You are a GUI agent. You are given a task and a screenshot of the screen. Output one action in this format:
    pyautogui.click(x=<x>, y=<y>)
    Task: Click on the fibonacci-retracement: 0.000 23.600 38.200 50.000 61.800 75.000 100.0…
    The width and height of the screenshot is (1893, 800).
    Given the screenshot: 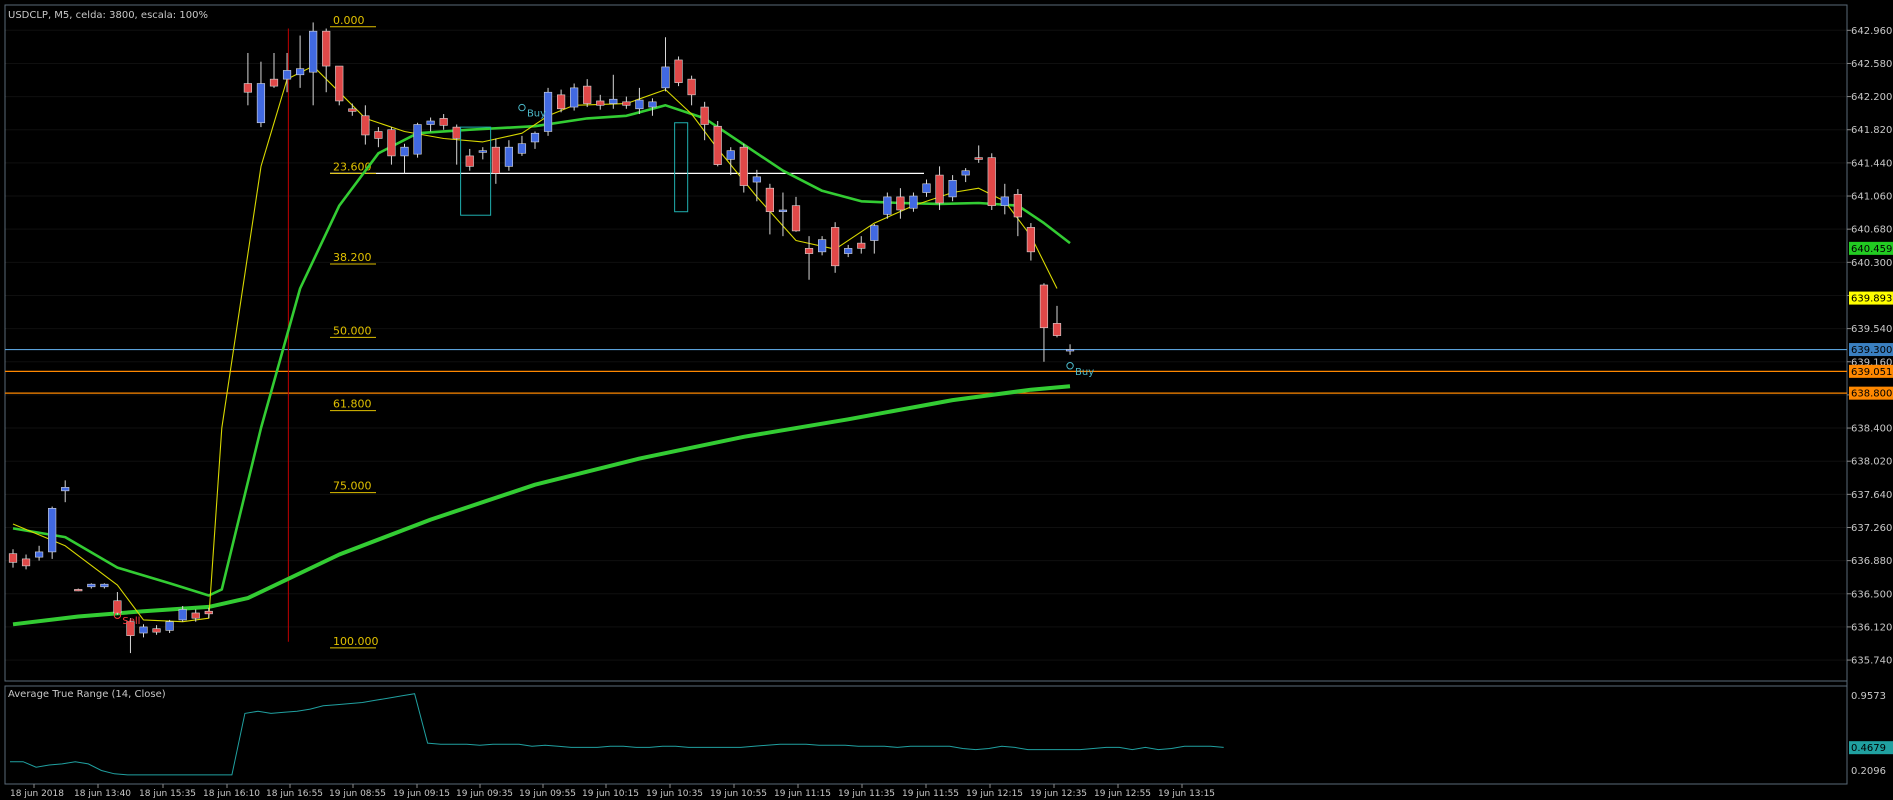 What is the action you would take?
    pyautogui.click(x=333, y=331)
    